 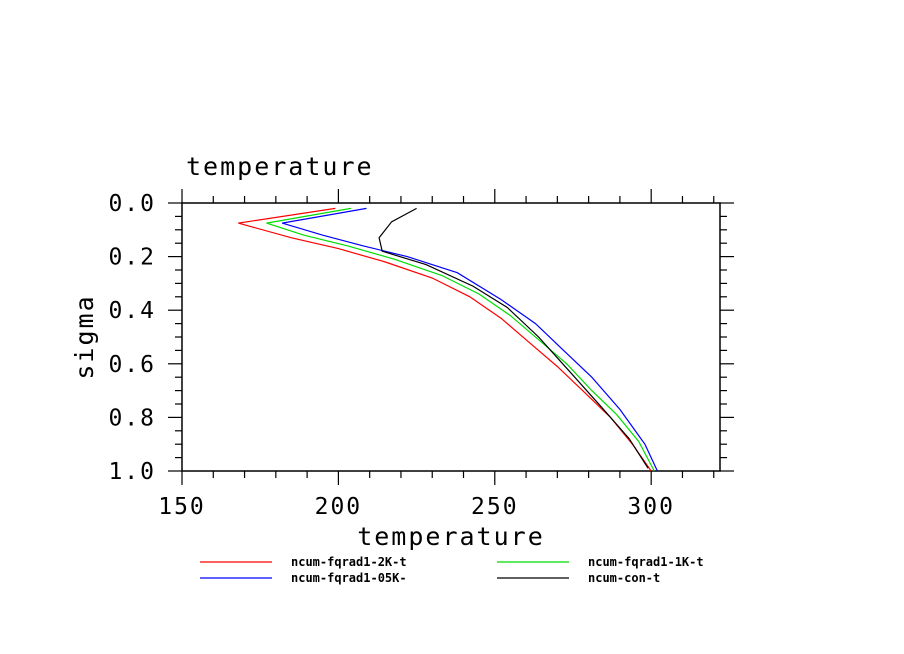 What do you see at coordinates (646, 562) in the screenshot?
I see `legend-label: ncum-fqrad1-1K-t` at bounding box center [646, 562].